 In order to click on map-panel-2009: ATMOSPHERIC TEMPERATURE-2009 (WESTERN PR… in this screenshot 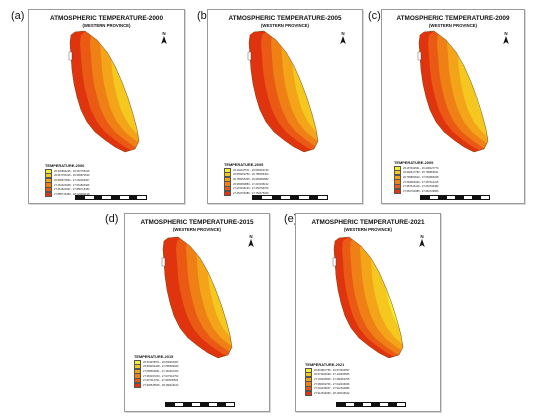, I will do `click(453, 106)`.